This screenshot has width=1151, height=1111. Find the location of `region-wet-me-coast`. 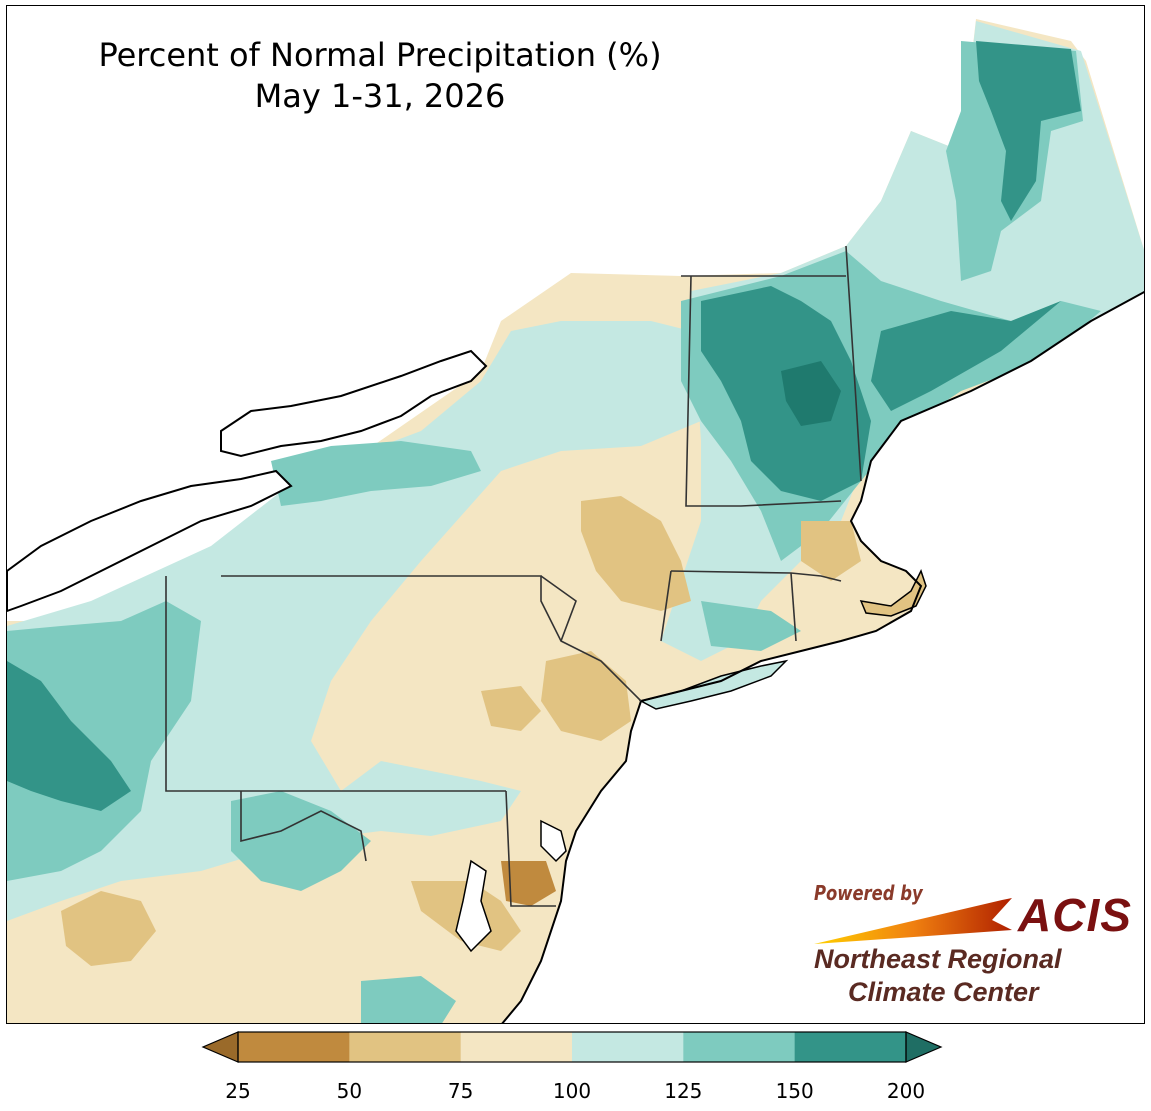

region-wet-me-coast is located at coordinates (966, 356).